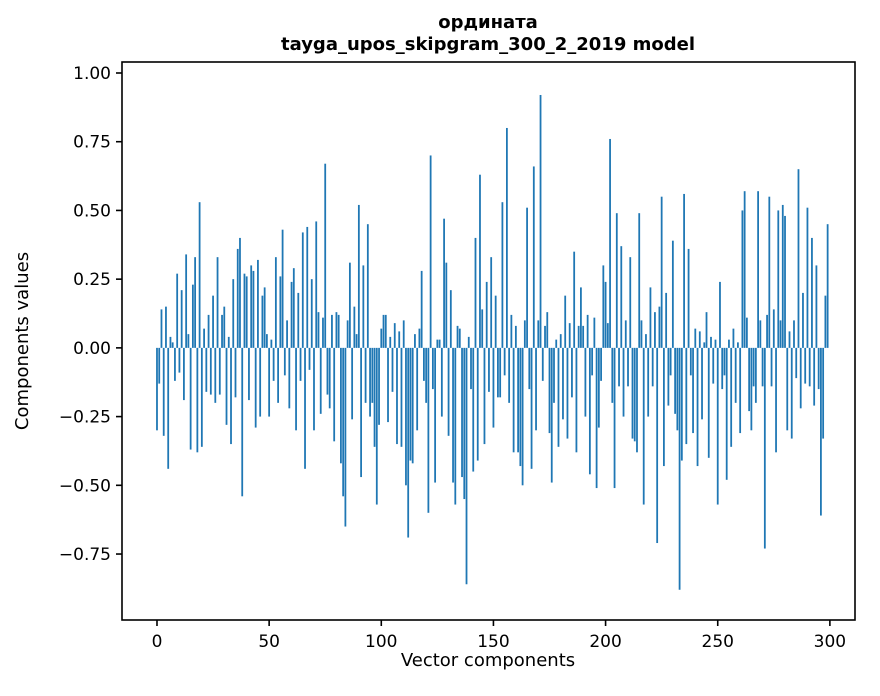 The width and height of the screenshot is (880, 696). I want to click on chart-title-line2: tayga_upos_skipgram_300_2_2019 model, so click(488, 44).